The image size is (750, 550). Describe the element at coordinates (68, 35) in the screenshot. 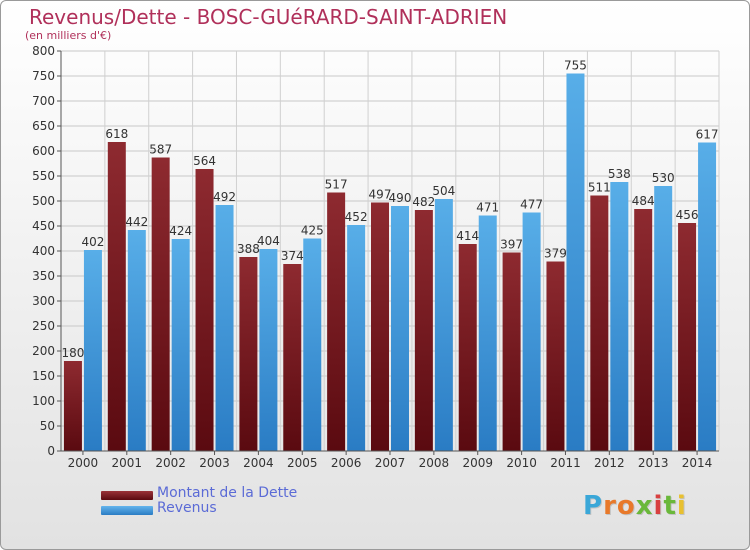

I see `chart-subtitle: (en milliers d'€)` at that location.